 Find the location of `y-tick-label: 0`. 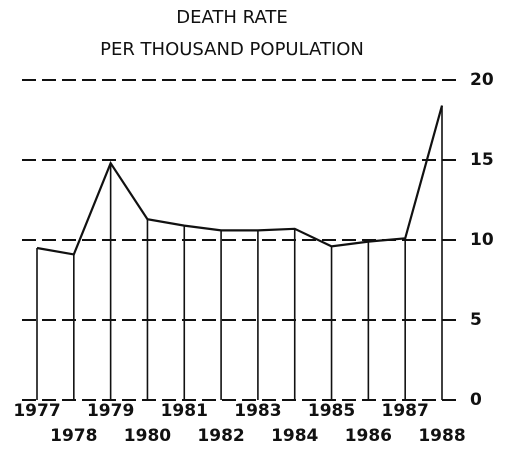

y-tick-label: 0 is located at coordinates (476, 400).